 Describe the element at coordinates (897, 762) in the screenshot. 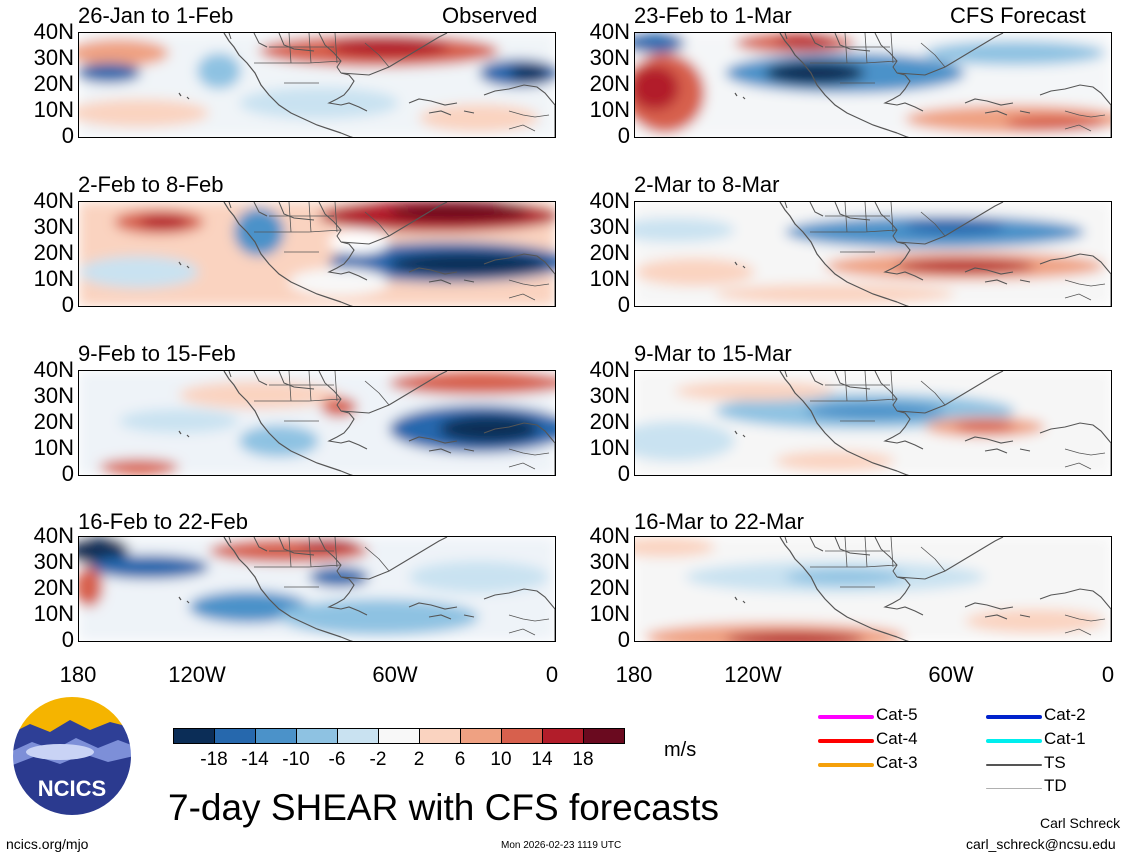

I see `legend-label: Cat-3` at that location.